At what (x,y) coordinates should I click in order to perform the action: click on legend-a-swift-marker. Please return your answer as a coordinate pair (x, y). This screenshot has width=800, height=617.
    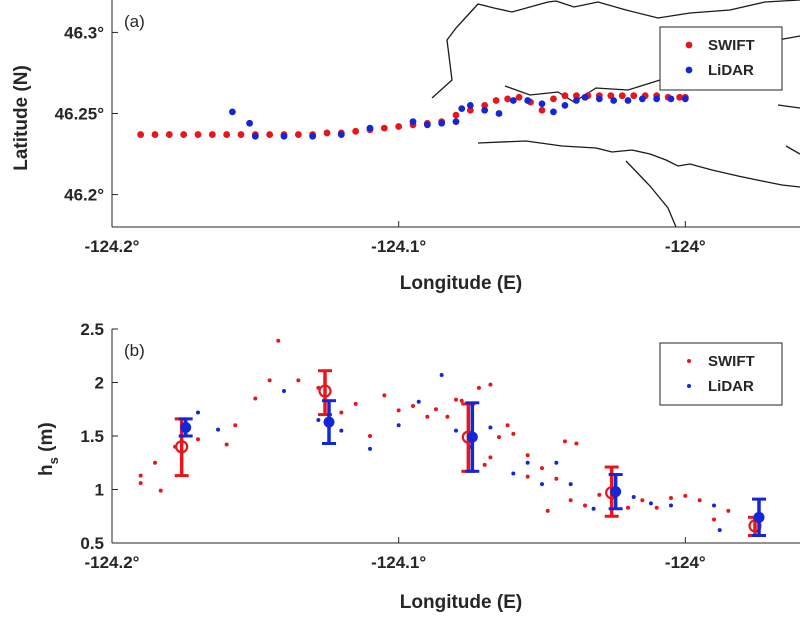
    Looking at the image, I should click on (689, 45).